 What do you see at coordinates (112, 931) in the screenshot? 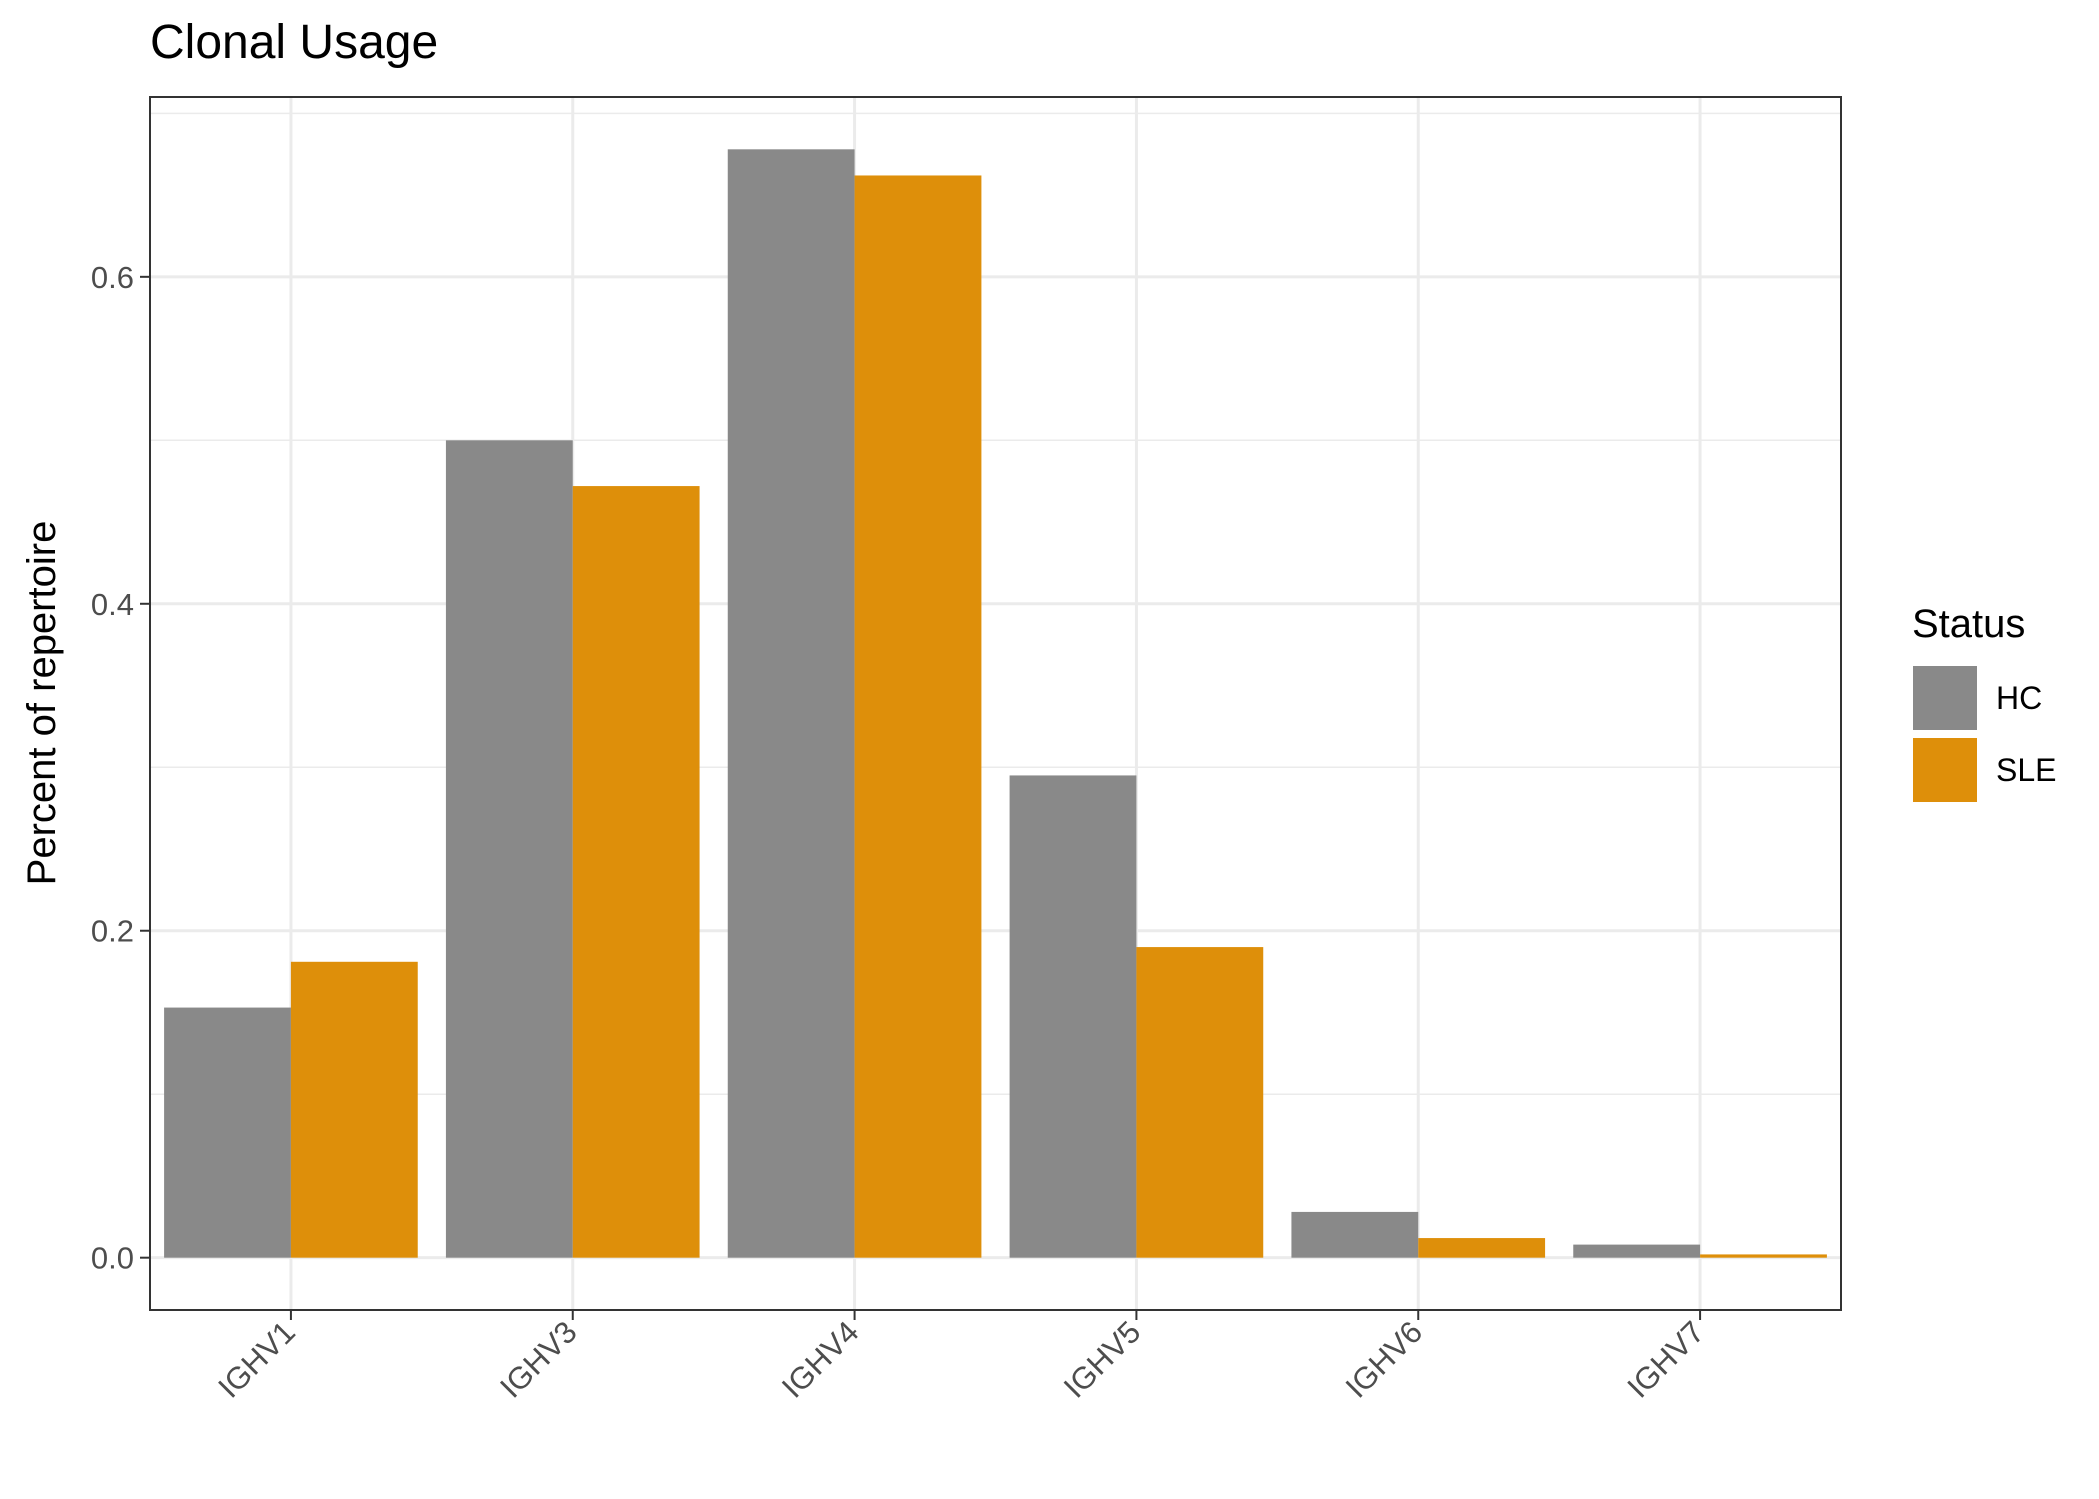
I see `y-tick-label: 0.2` at bounding box center [112, 931].